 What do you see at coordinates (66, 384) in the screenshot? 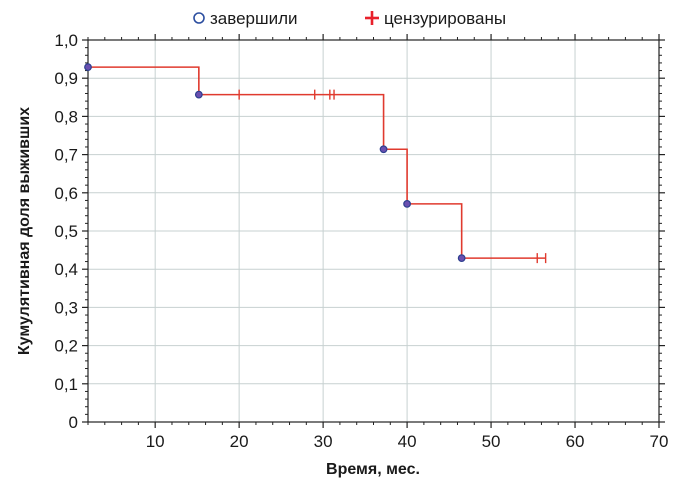
I see `y-tick-label: 0,1` at bounding box center [66, 384].